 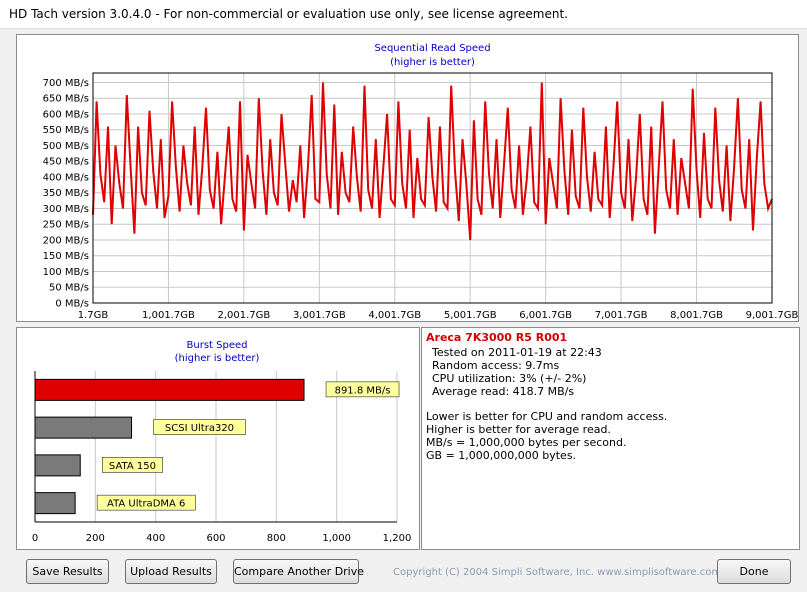 What do you see at coordinates (66, 146) in the screenshot?
I see `y-tick-label: 500 MB/s` at bounding box center [66, 146].